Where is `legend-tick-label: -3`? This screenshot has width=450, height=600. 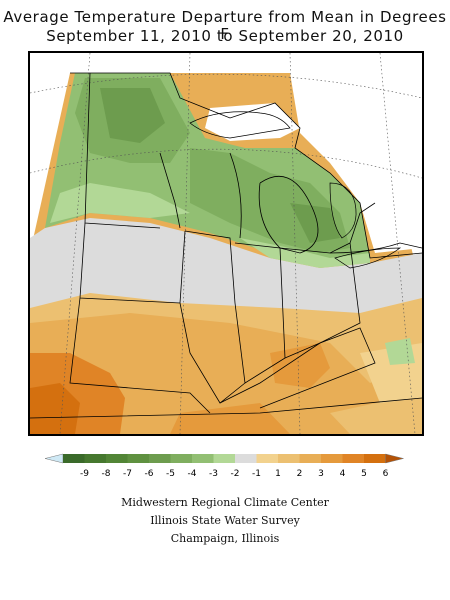 legend-tick-label: -3 is located at coordinates (213, 474).